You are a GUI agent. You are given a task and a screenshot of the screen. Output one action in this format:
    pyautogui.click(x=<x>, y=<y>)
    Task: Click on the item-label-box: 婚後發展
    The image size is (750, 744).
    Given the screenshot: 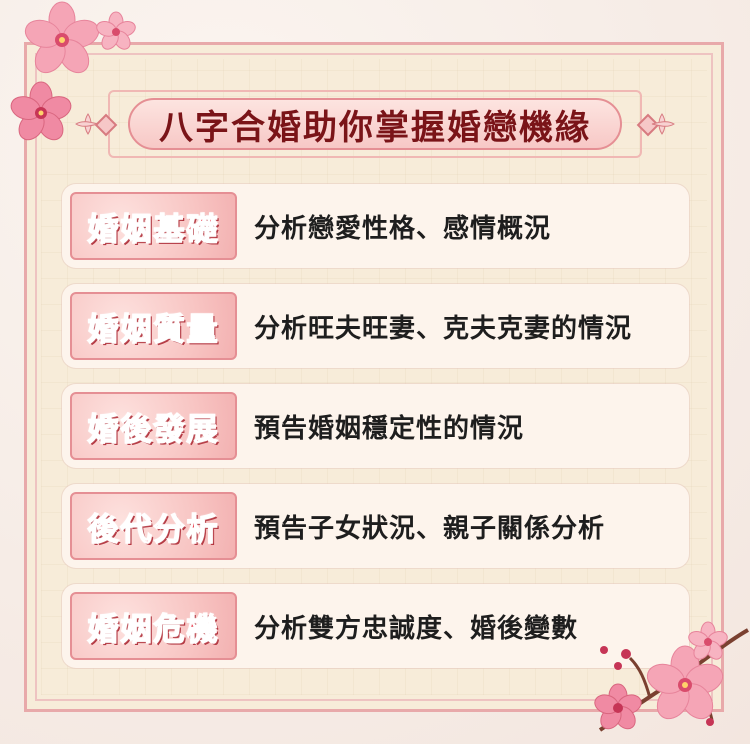 What is the action you would take?
    pyautogui.click(x=153, y=426)
    